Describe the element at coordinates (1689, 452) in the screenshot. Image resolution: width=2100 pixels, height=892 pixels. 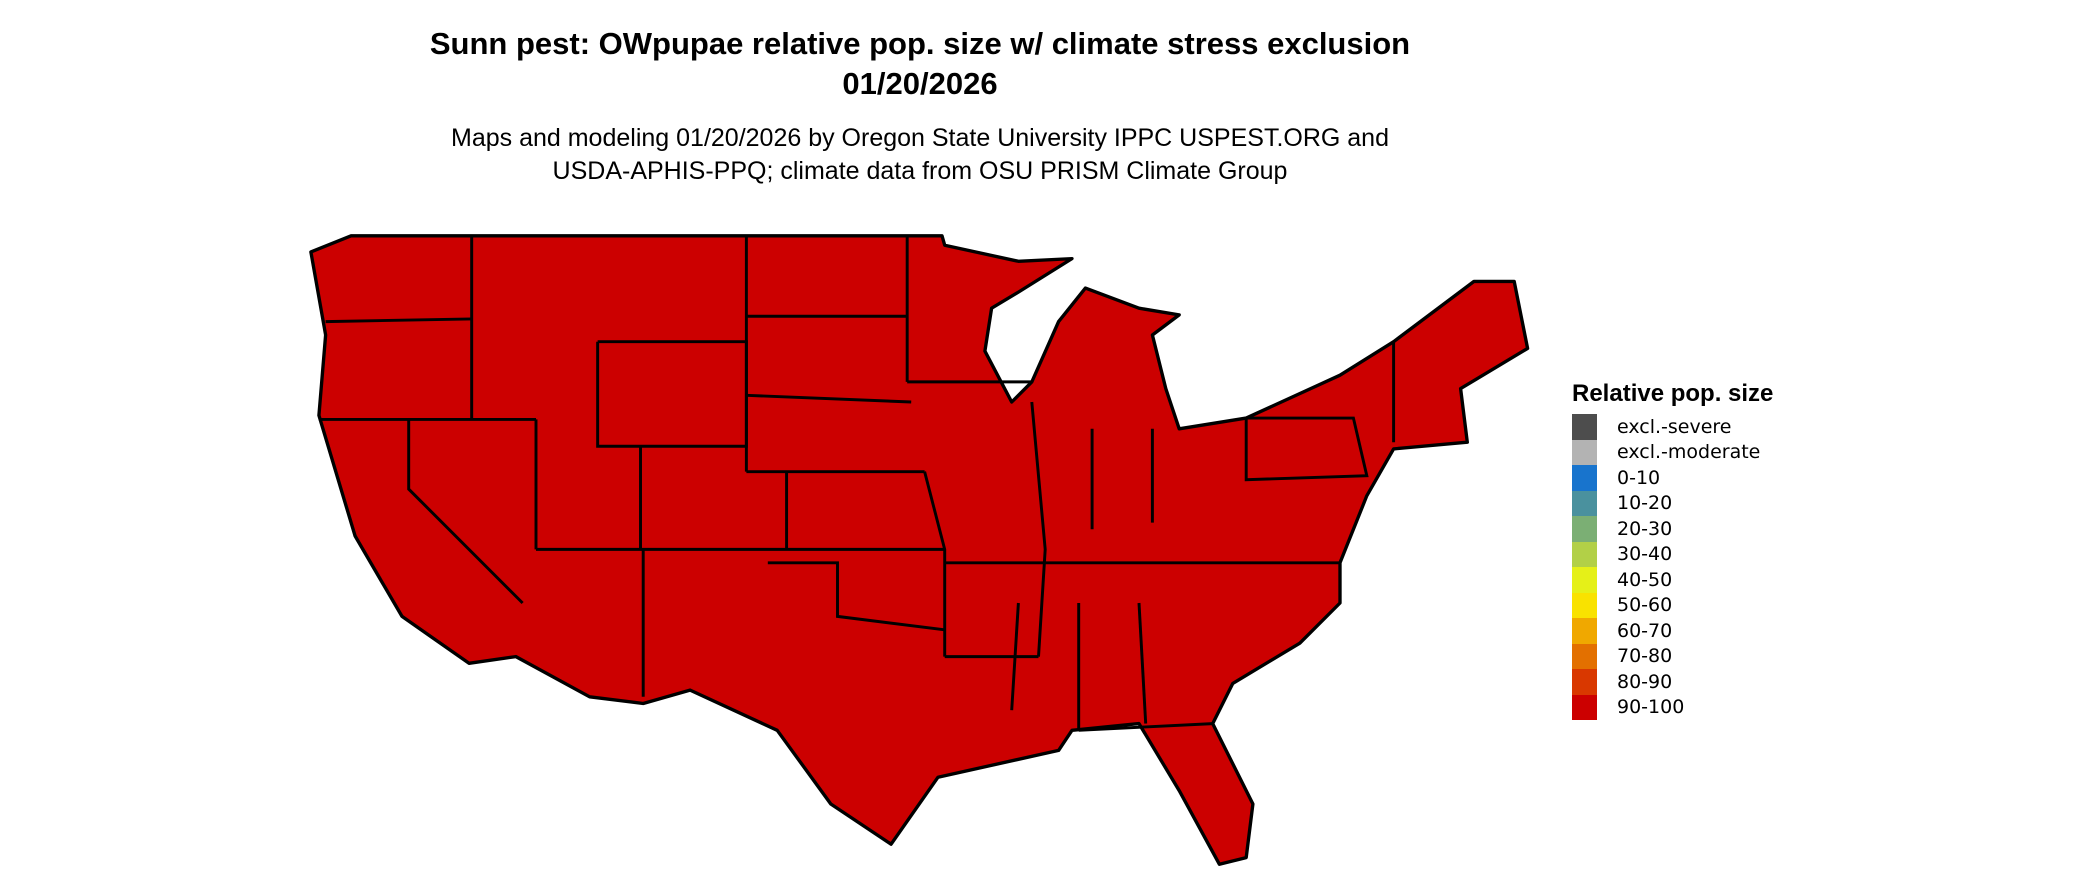
I see `legend-label: excl.-moderate` at that location.